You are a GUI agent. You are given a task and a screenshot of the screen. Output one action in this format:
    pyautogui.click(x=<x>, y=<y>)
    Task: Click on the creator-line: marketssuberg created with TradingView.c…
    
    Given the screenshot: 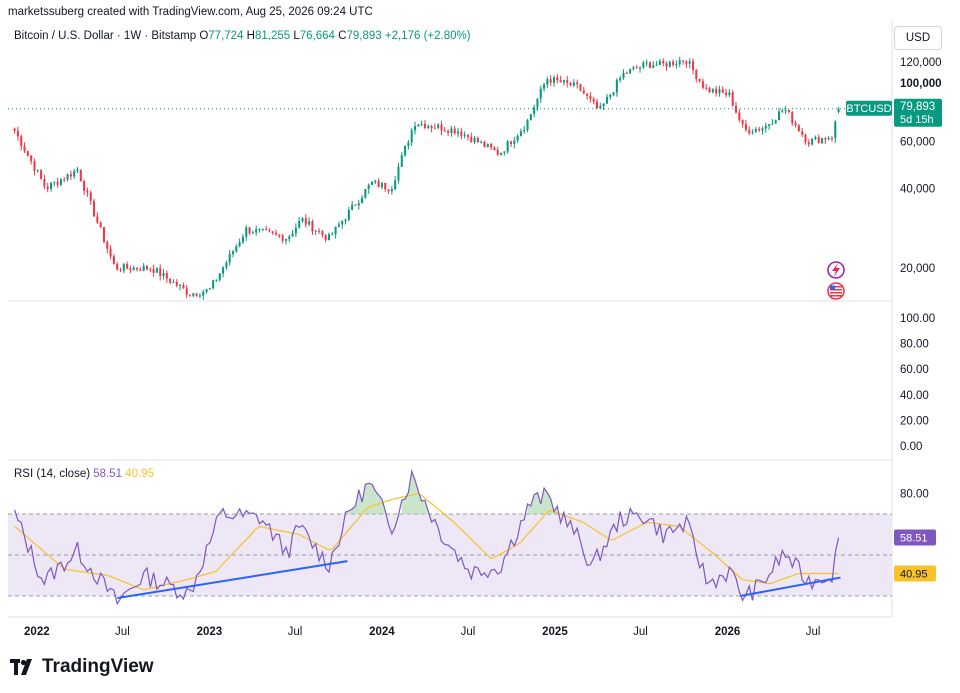 What is the action you would take?
    pyautogui.click(x=190, y=12)
    